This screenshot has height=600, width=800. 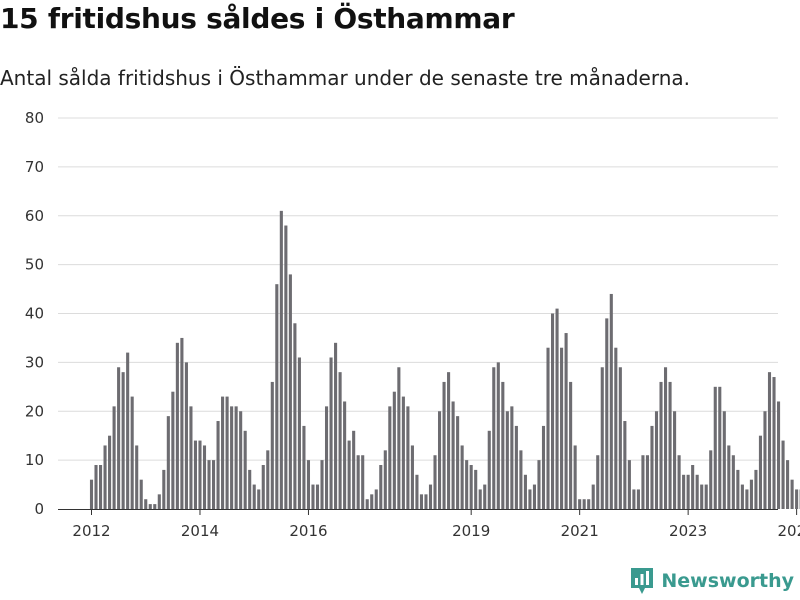 I want to click on newsworthy-logo: Newsworthy, so click(x=711, y=581).